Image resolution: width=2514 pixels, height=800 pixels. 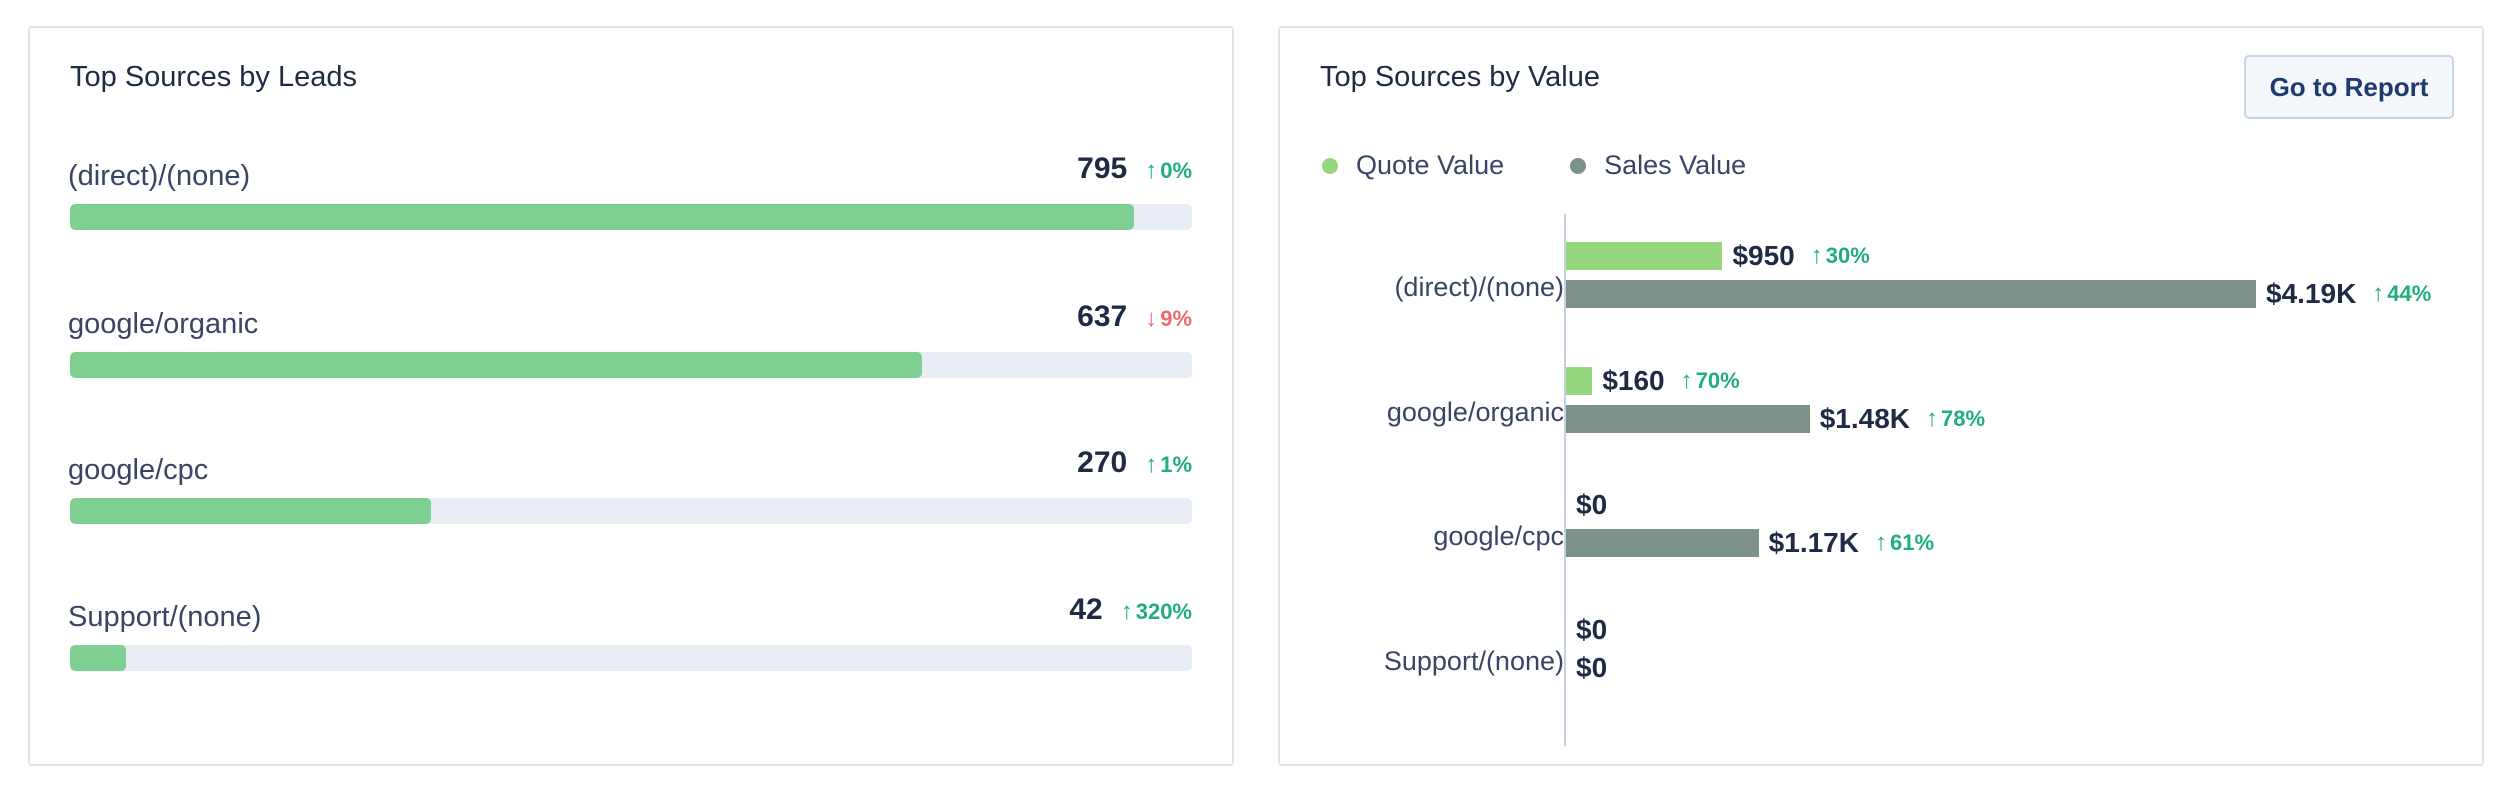 What do you see at coordinates (163, 324) in the screenshot?
I see `lead-source-label: google/organic` at bounding box center [163, 324].